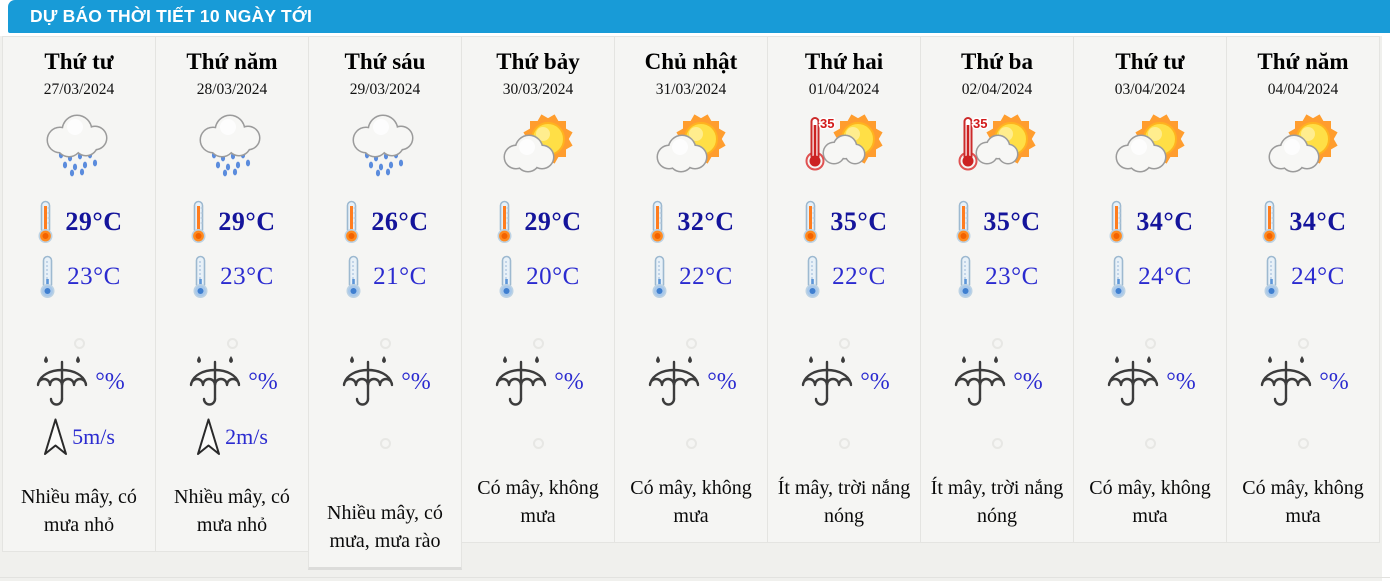 The image size is (1390, 581). What do you see at coordinates (400, 221) in the screenshot?
I see `high-temp-value: 26°C` at bounding box center [400, 221].